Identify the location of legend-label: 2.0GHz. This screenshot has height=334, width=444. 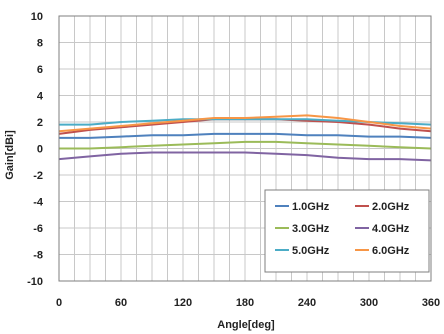
(391, 207).